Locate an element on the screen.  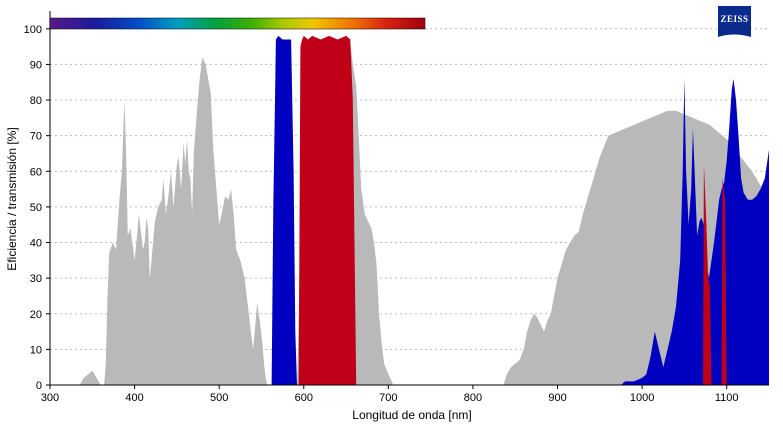
x-tick-label: 300 is located at coordinates (50, 398).